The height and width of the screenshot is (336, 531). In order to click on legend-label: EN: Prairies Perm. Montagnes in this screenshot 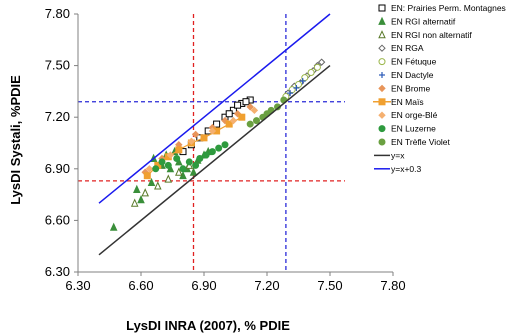, I will do `click(448, 8)`.